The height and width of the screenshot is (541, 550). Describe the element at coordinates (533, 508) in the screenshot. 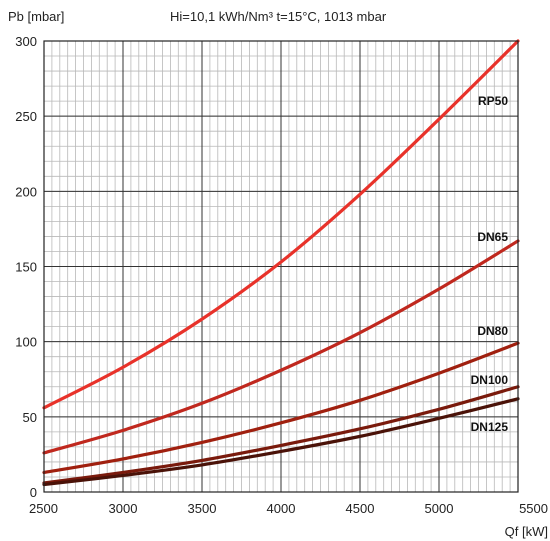

I see `x-tick-label: 5500` at that location.